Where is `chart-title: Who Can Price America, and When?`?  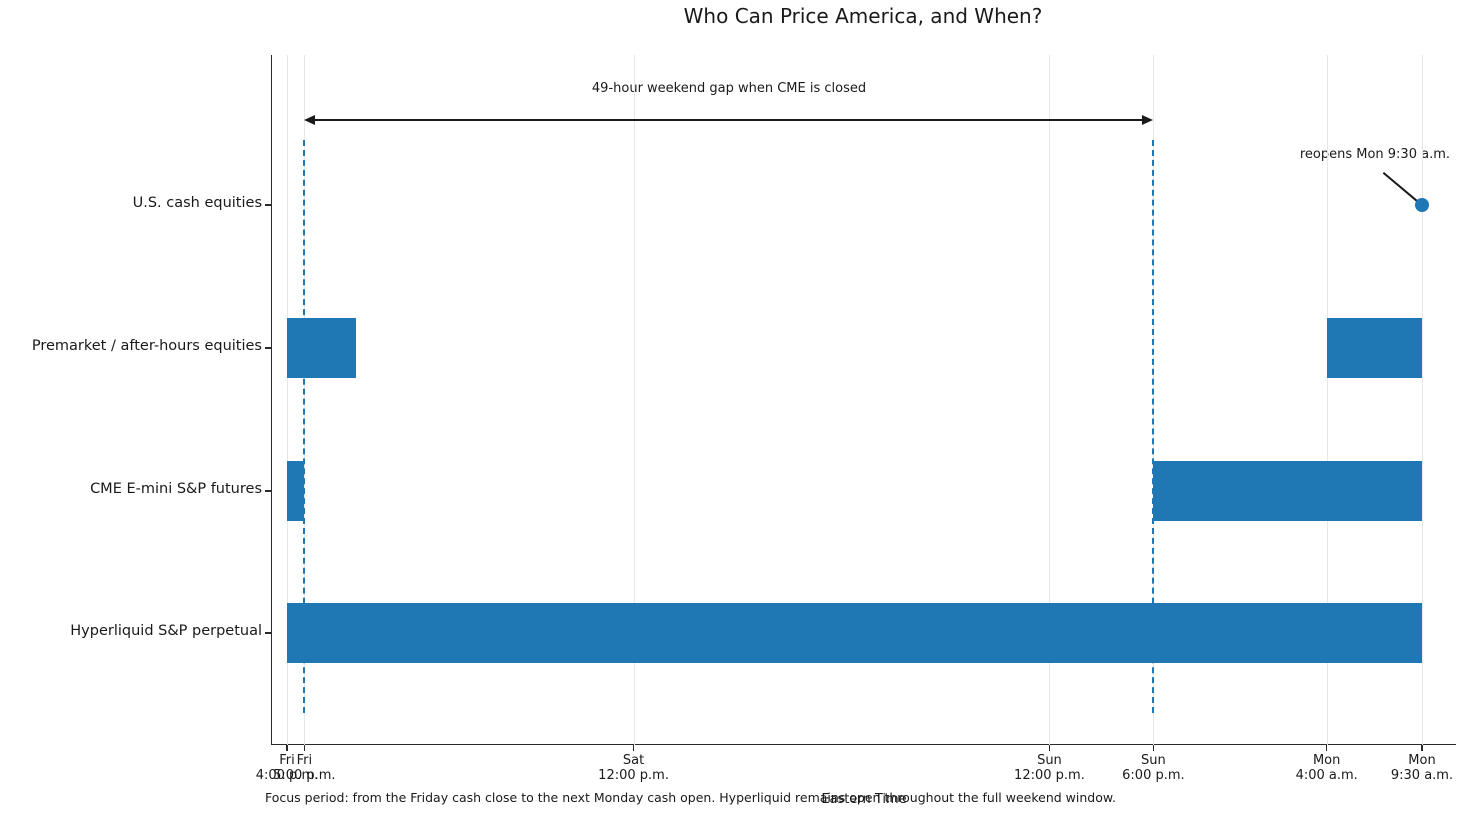 chart-title: Who Can Price America, and When? is located at coordinates (863, 16).